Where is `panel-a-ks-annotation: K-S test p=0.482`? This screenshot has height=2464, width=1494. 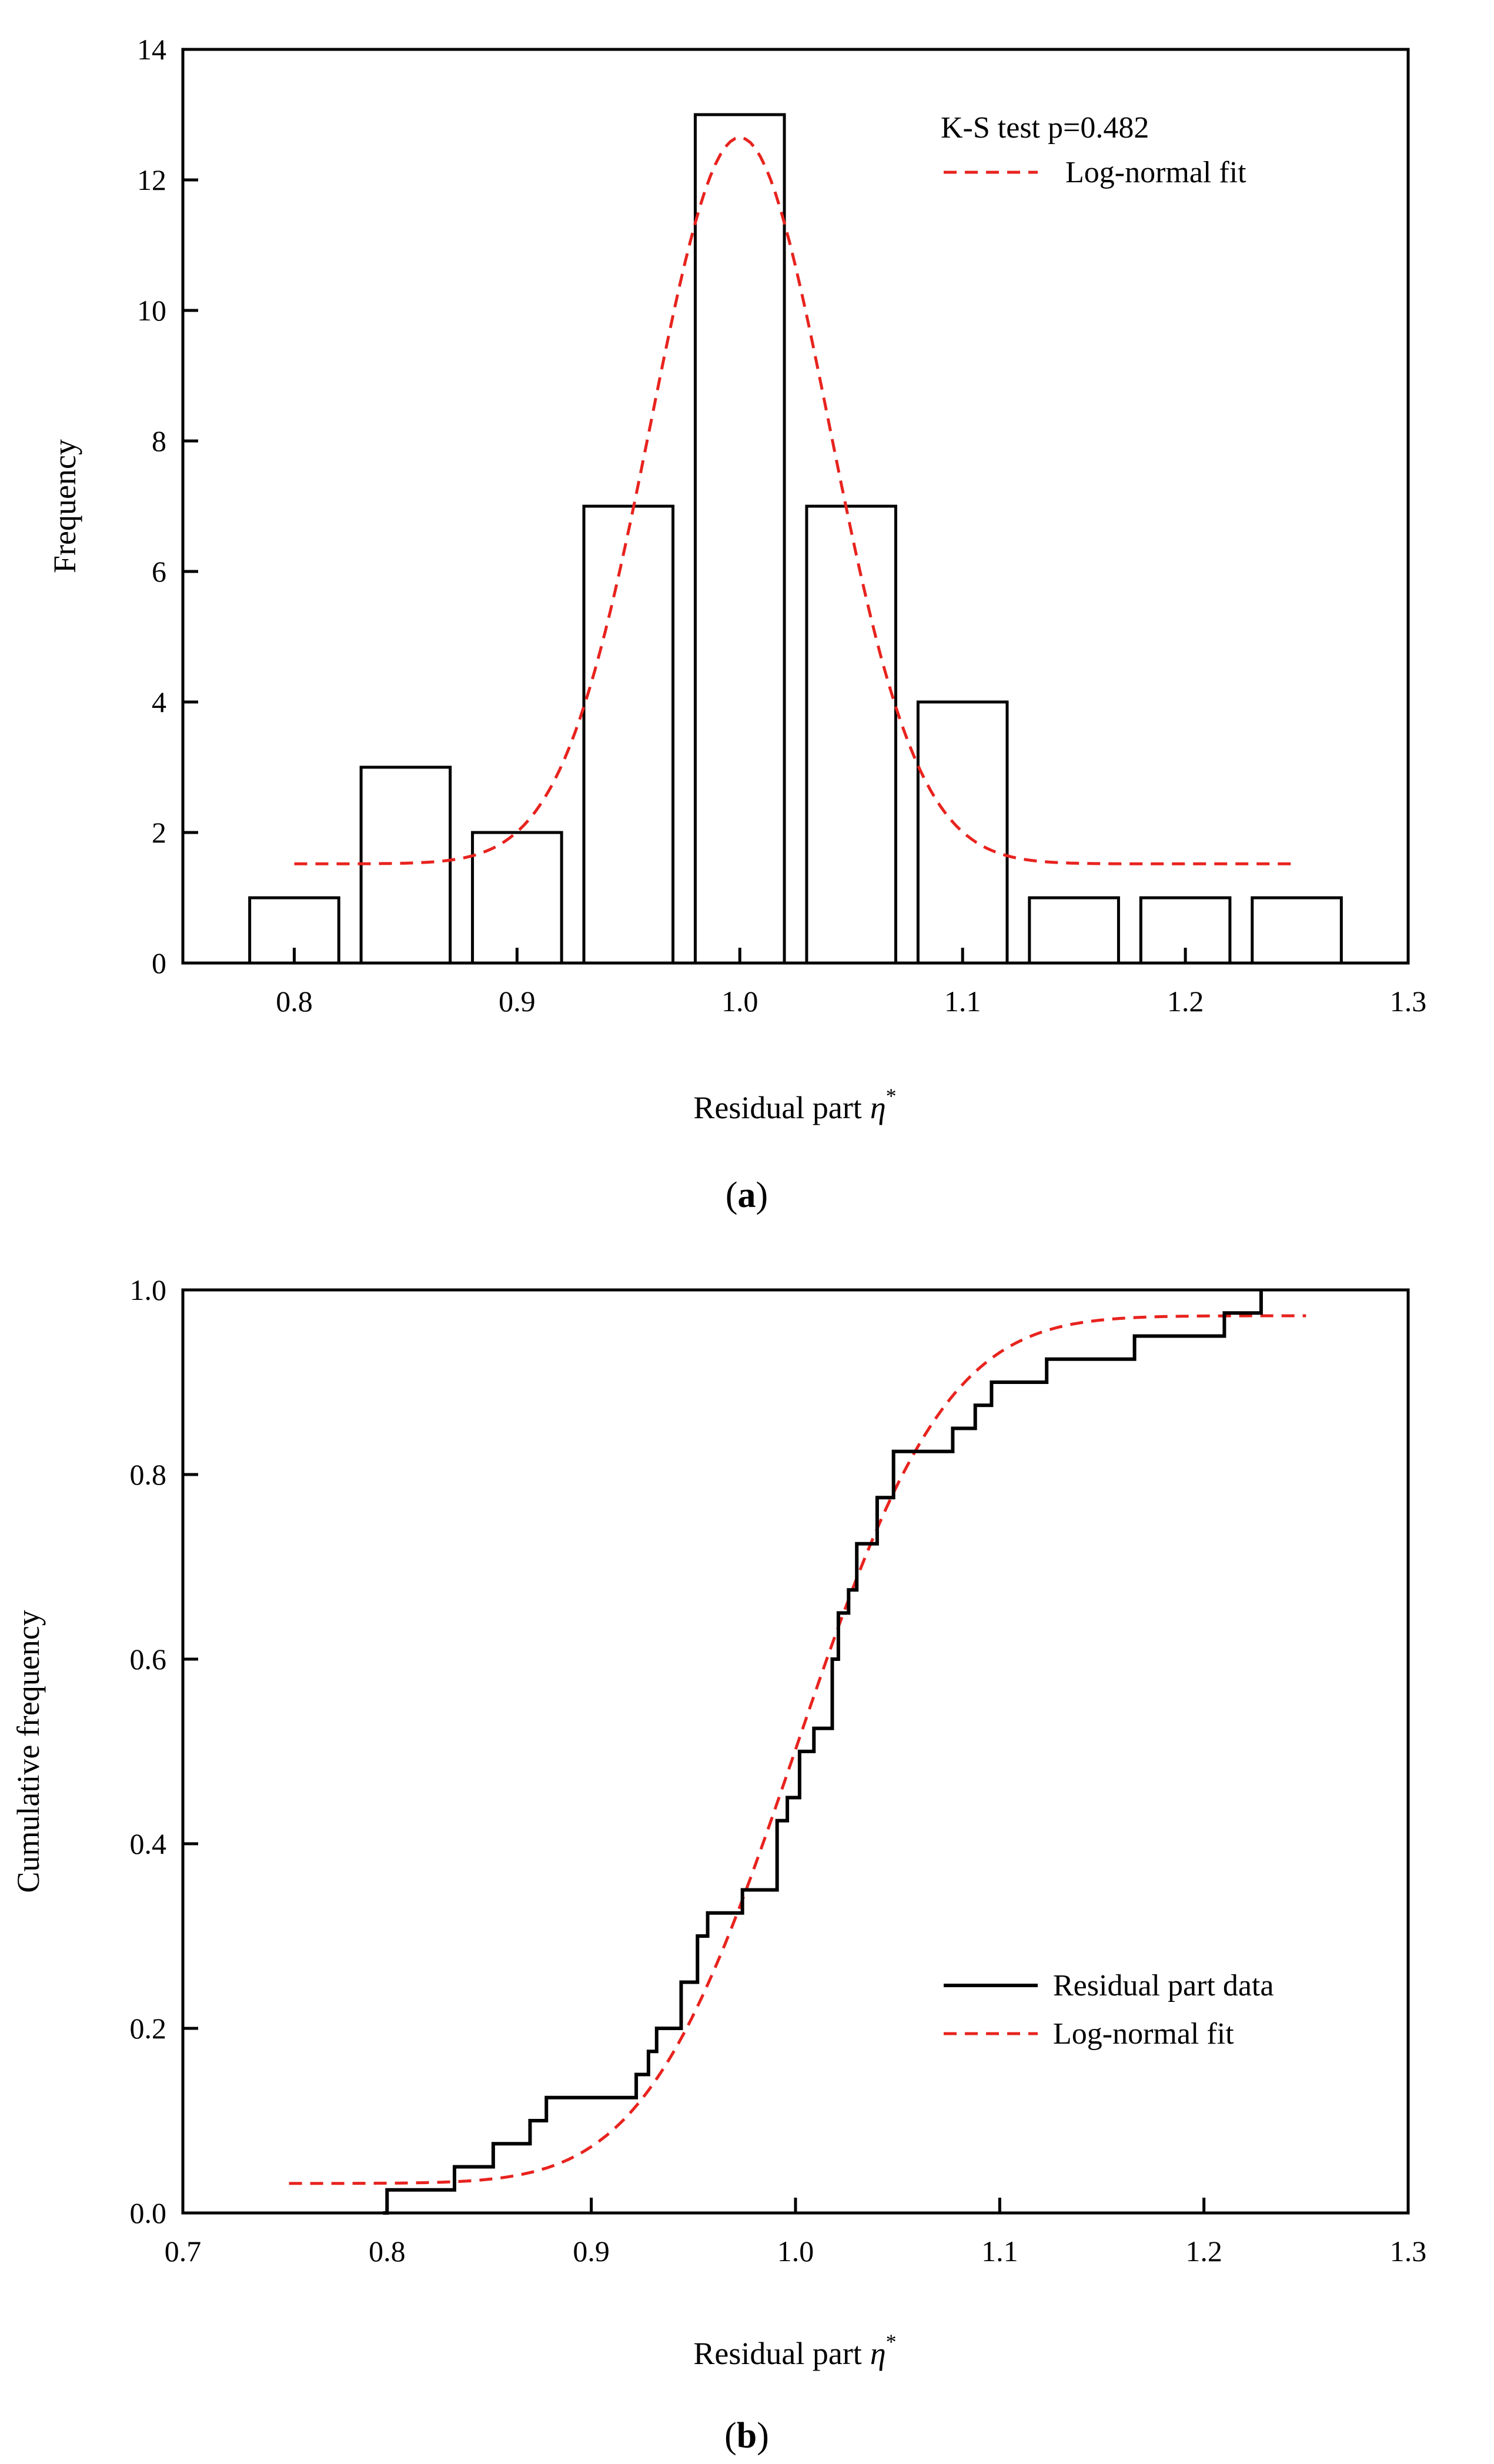
panel-a-ks-annotation: K-S test p=0.482 is located at coordinates (1045, 128).